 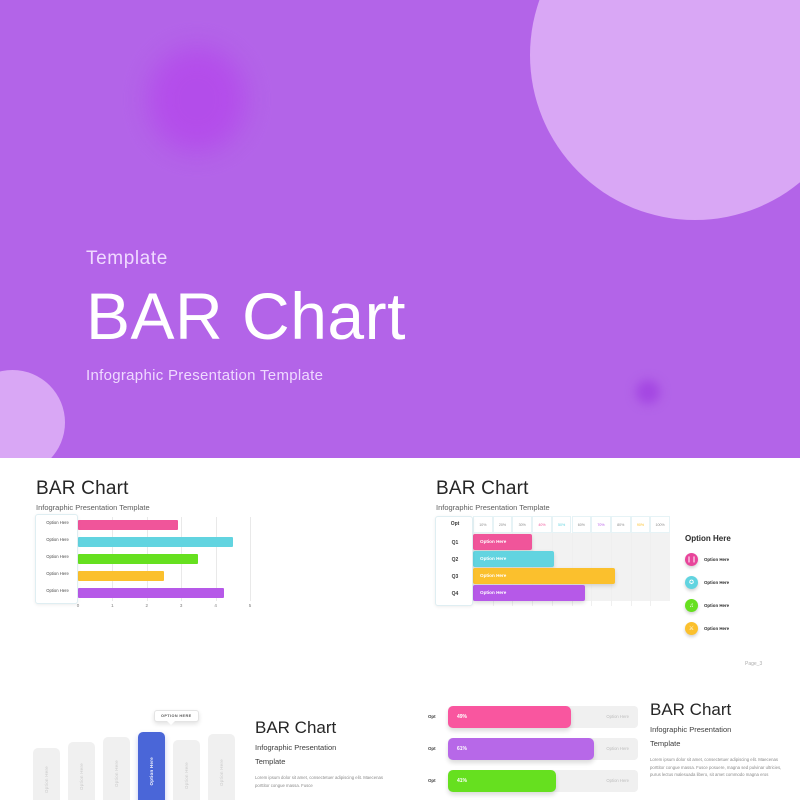 I want to click on slide2-title: BAR Chart, so click(x=82, y=488).